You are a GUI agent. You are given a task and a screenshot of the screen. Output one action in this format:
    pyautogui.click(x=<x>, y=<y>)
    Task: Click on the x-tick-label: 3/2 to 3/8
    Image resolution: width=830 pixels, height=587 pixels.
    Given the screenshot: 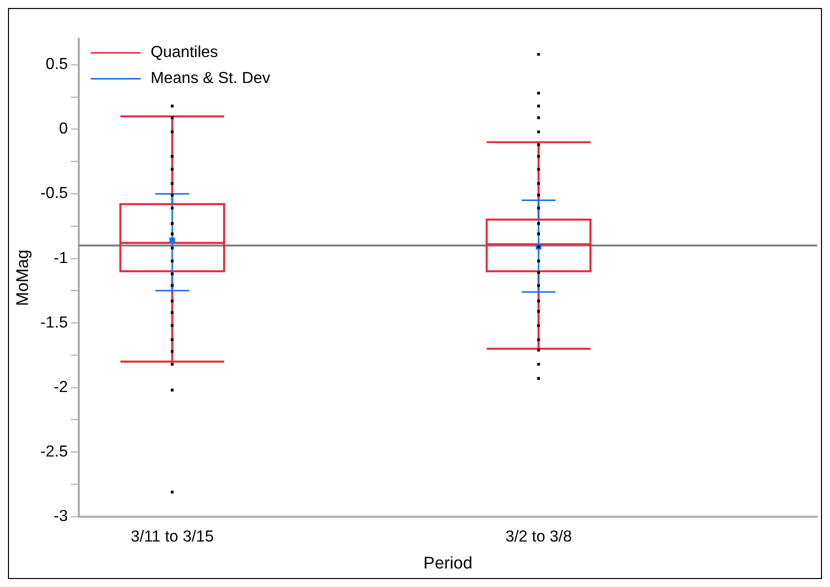 What is the action you would take?
    pyautogui.click(x=538, y=537)
    